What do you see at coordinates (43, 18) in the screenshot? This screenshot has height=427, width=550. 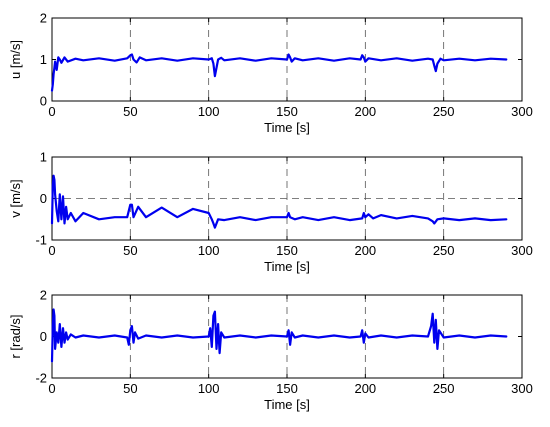 I see `y-tick-label-u: 2` at bounding box center [43, 18].